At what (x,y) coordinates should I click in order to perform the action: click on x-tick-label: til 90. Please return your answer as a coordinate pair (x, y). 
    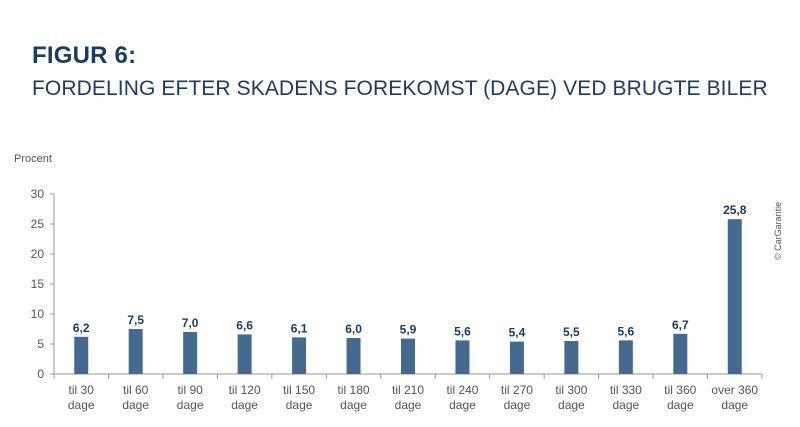
    Looking at the image, I should click on (190, 390).